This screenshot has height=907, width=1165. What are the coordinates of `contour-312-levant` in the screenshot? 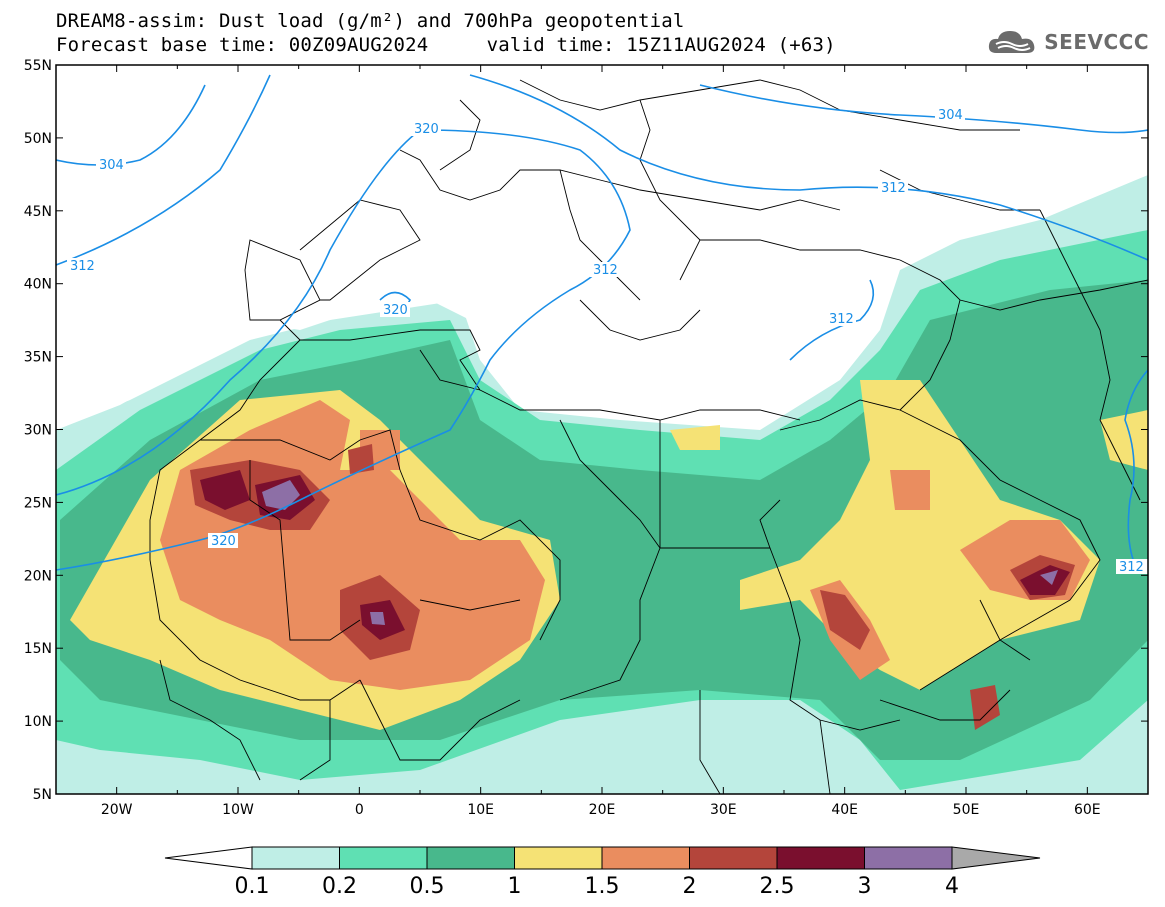 It's located at (832, 320).